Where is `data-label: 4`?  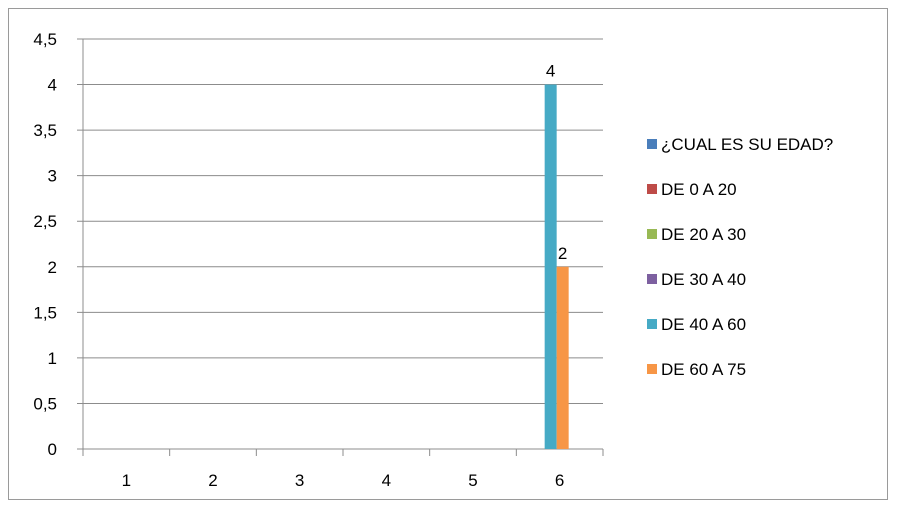
data-label: 4 is located at coordinates (550, 71).